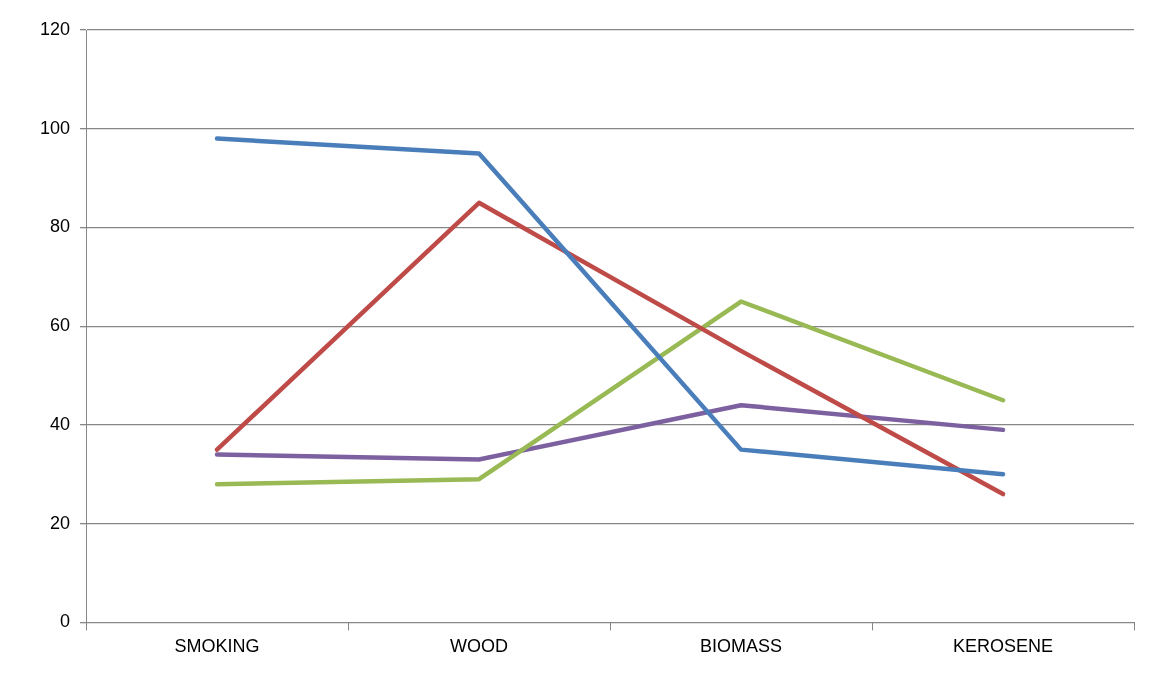 The height and width of the screenshot is (674, 1151). Describe the element at coordinates (55, 28) in the screenshot. I see `y-tick-label: 120` at that location.